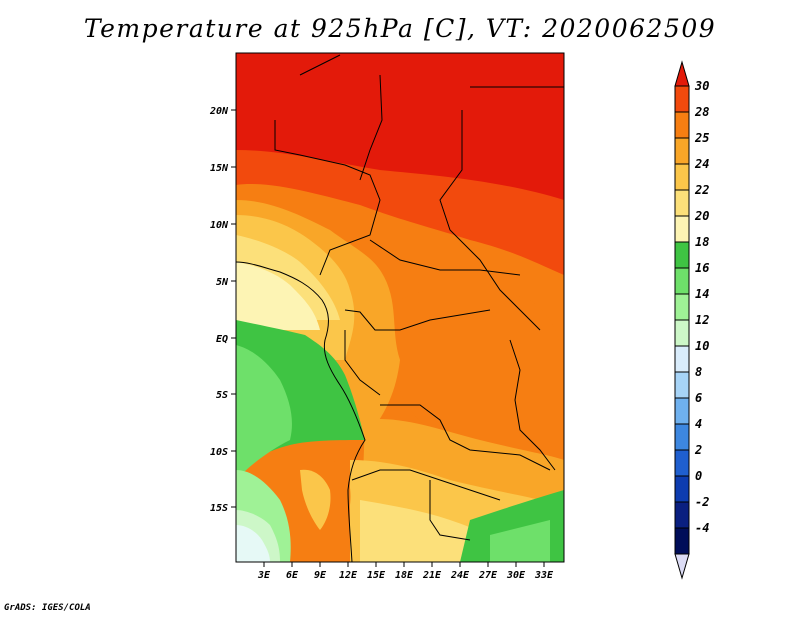 Image resolution: width=800 pixels, height=618 pixels. Describe the element at coordinates (702, 502) in the screenshot. I see `colorbar-label: -2` at that location.